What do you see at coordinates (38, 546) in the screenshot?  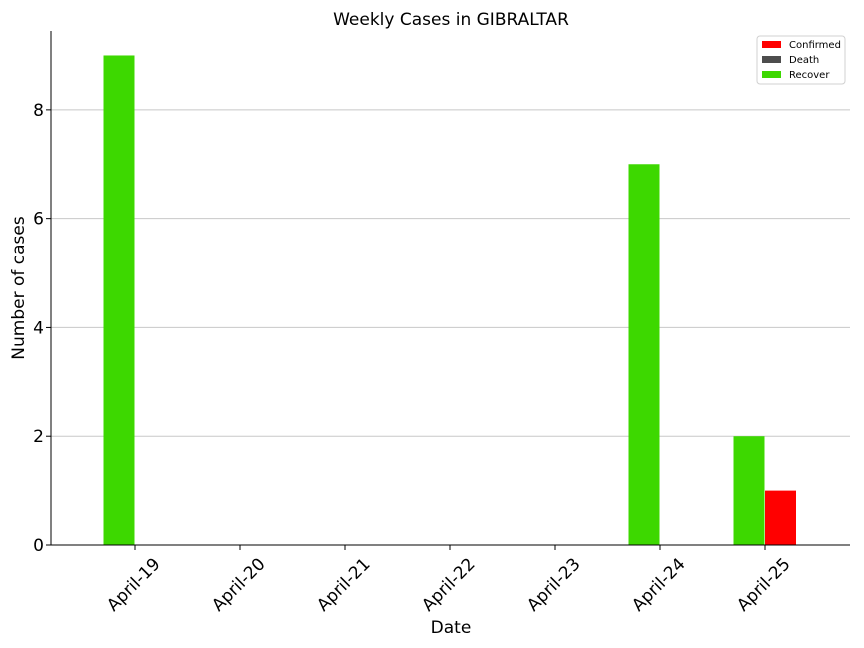 I see `y-tick-label-0: 0` at bounding box center [38, 546].